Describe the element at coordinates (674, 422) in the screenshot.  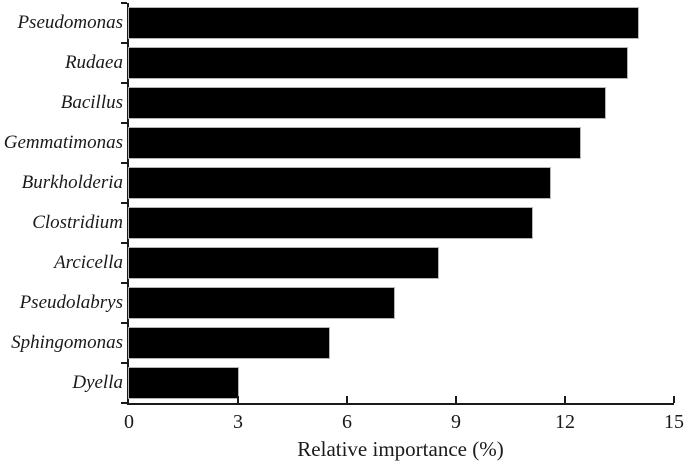
I see `x-tick-label: 15` at that location.